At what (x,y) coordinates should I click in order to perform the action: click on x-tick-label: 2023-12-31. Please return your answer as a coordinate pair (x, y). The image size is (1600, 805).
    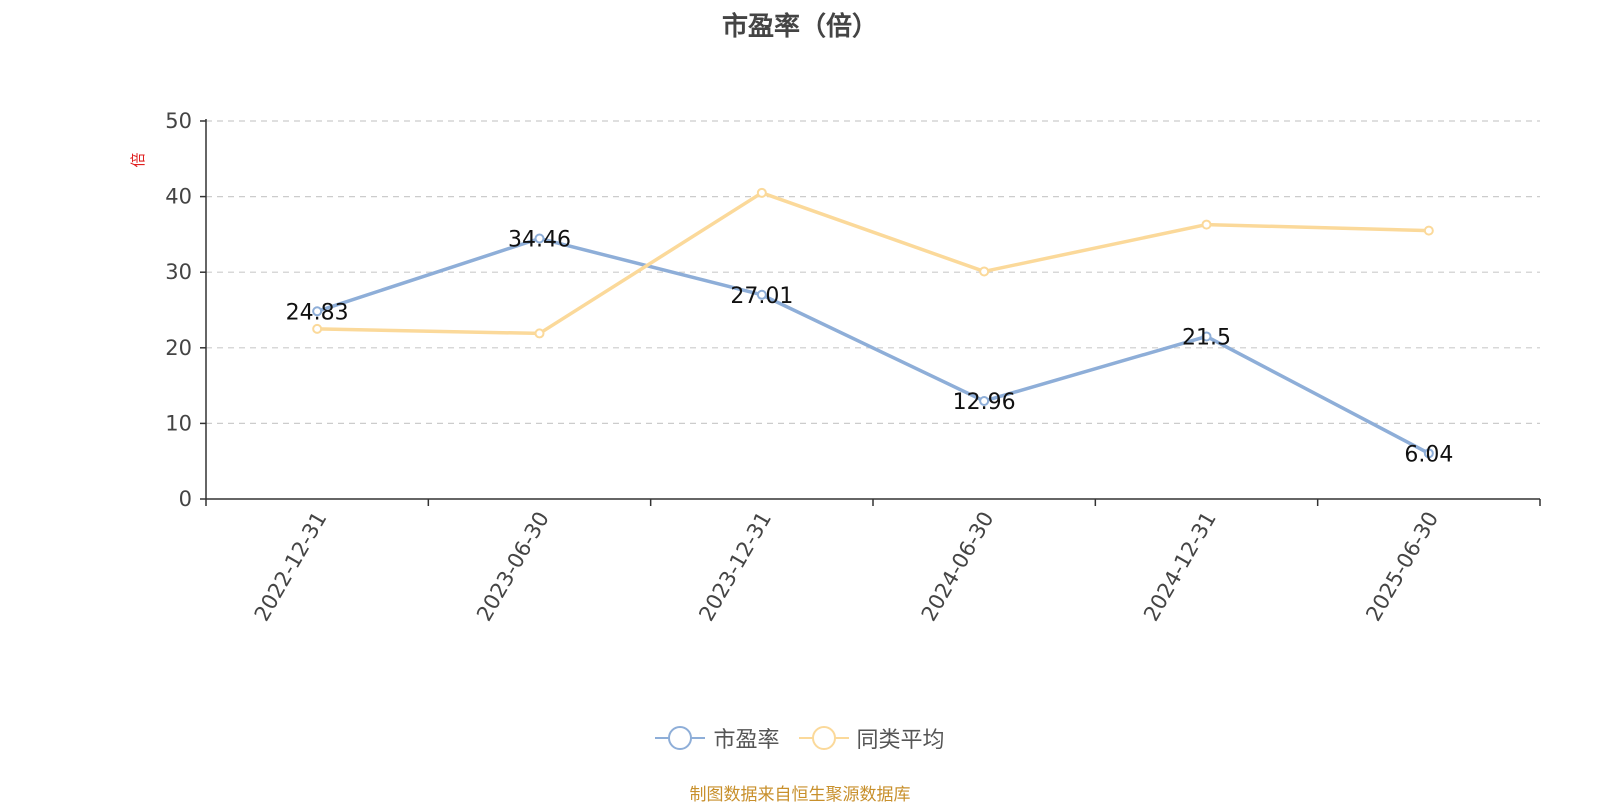
    Looking at the image, I should click on (735, 567).